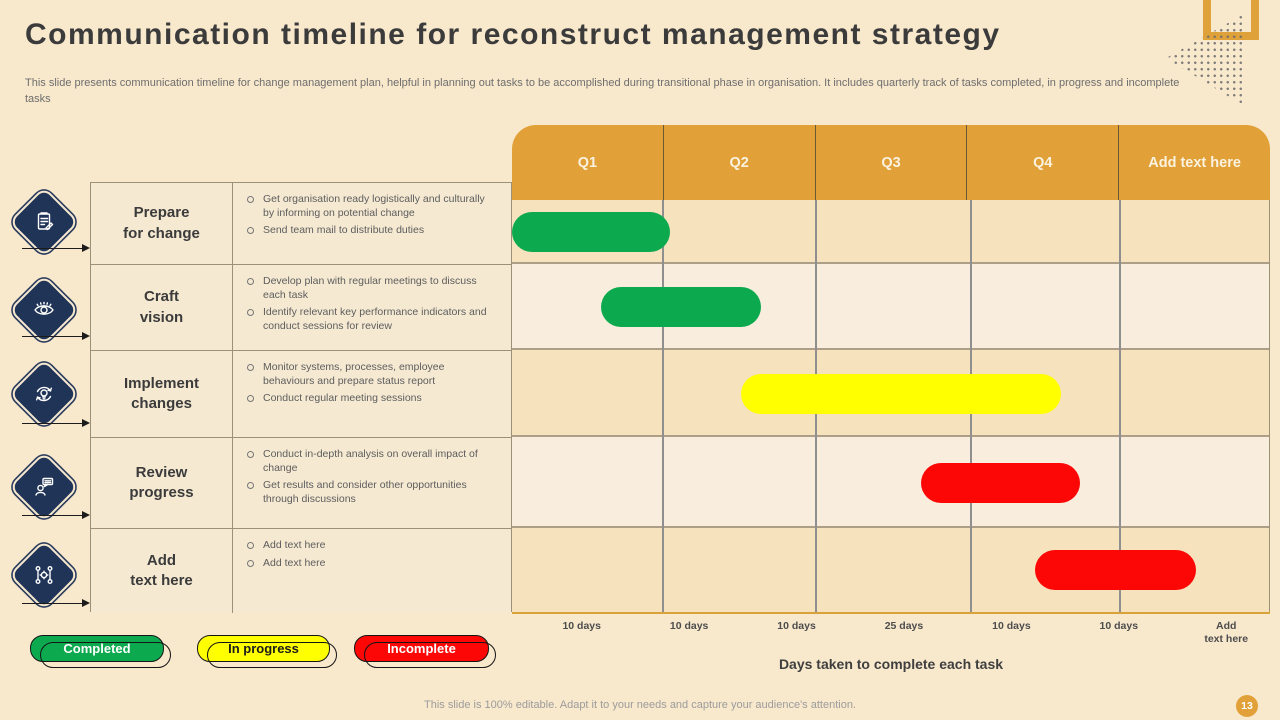 The height and width of the screenshot is (720, 1280). I want to click on column-header-q3: Q3, so click(891, 162).